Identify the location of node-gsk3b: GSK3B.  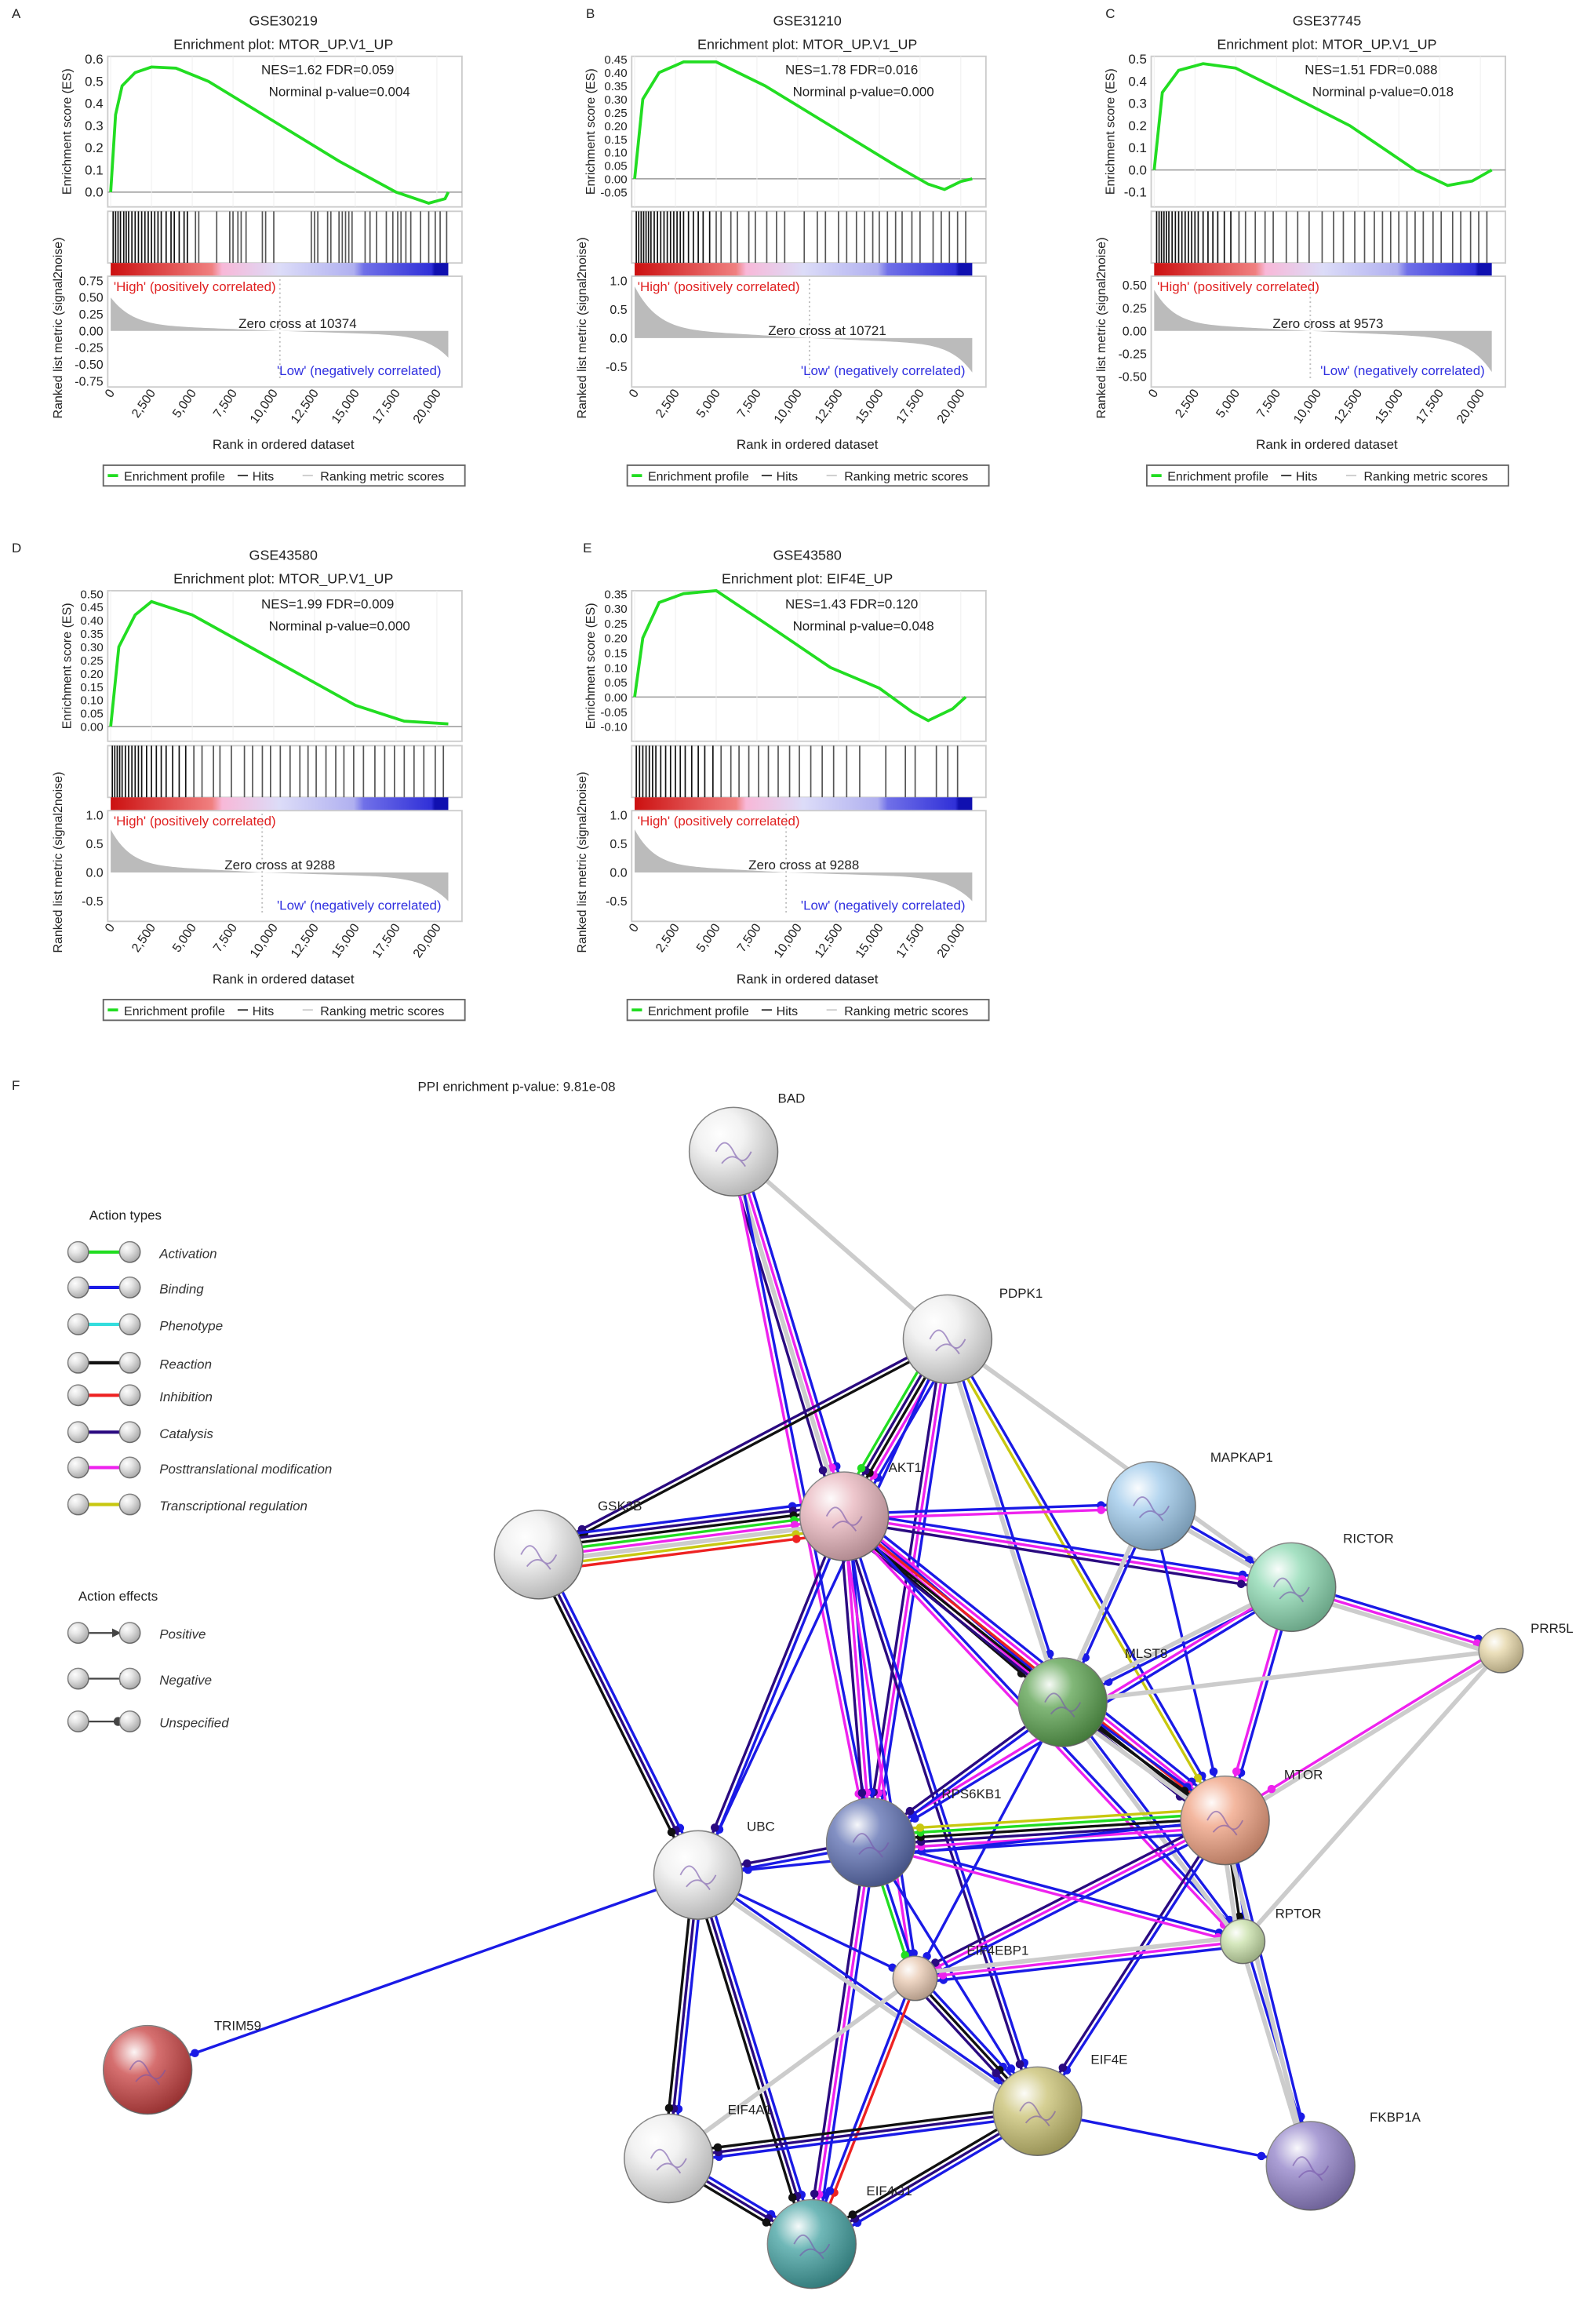
(567, 1550).